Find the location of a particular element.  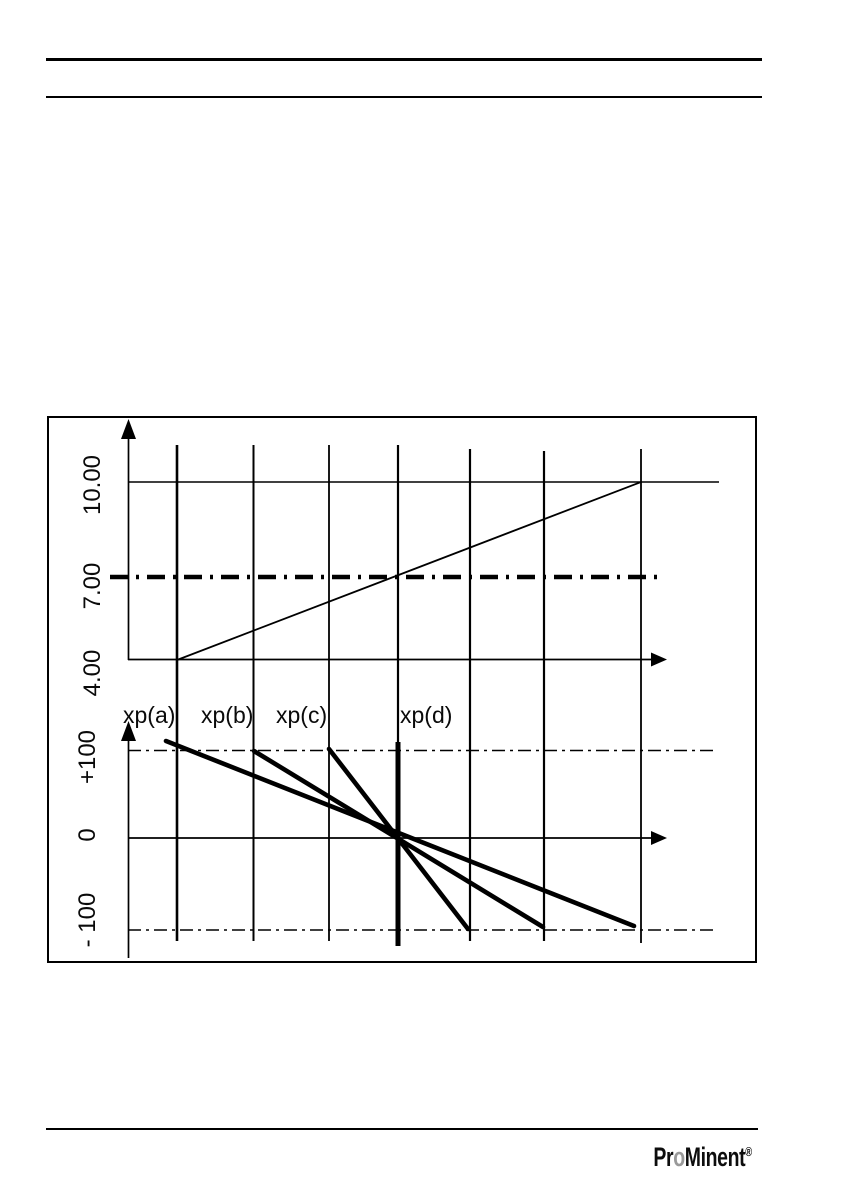

lower-plot is located at coordinates (419, 839).